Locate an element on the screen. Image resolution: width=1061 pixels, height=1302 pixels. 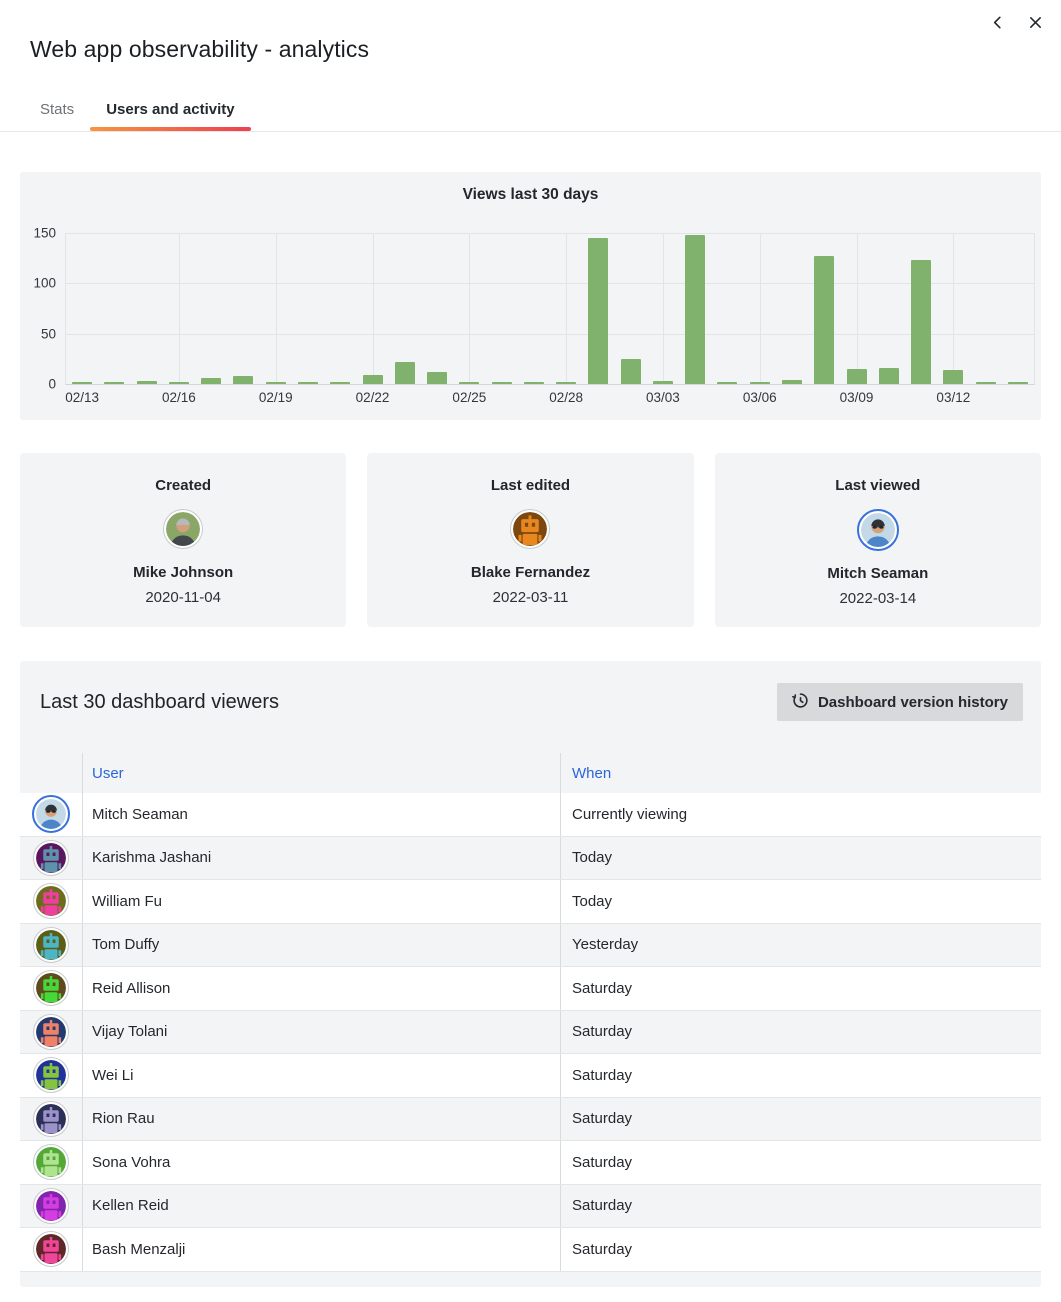
x-tick-label: 03/09 is located at coordinates (856, 397).